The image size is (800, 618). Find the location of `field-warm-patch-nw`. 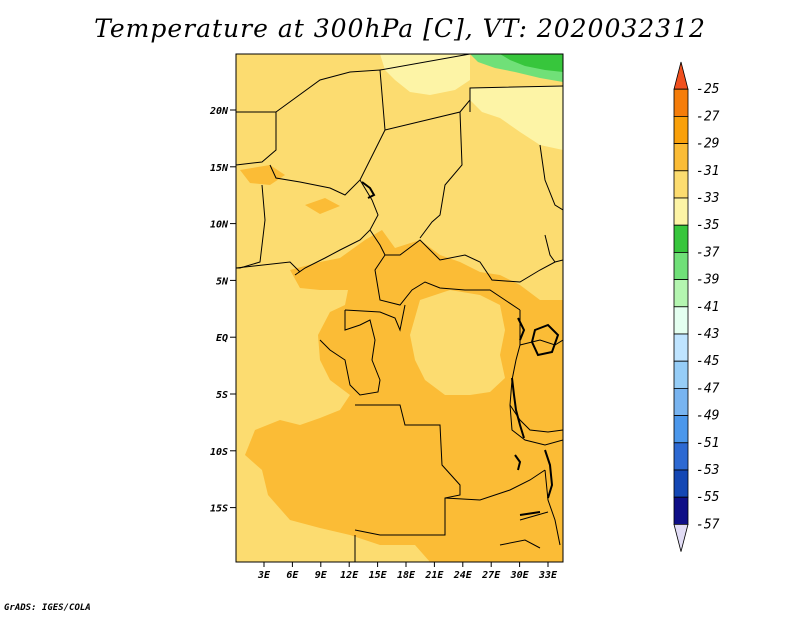

field-warm-patch-nw is located at coordinates (262, 175).